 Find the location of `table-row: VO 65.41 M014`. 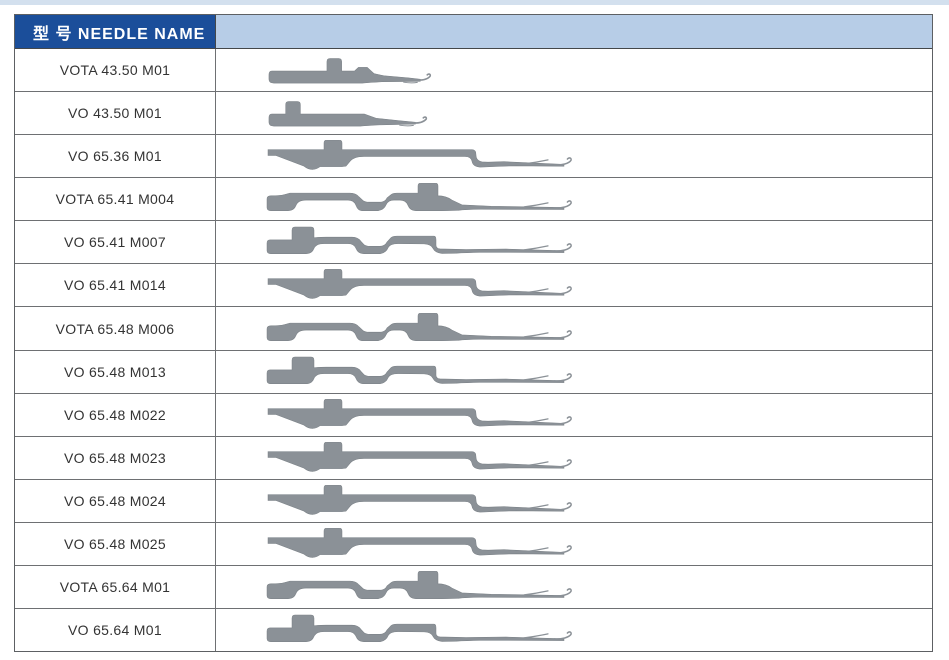

table-row: VO 65.41 M014 is located at coordinates (473, 286).